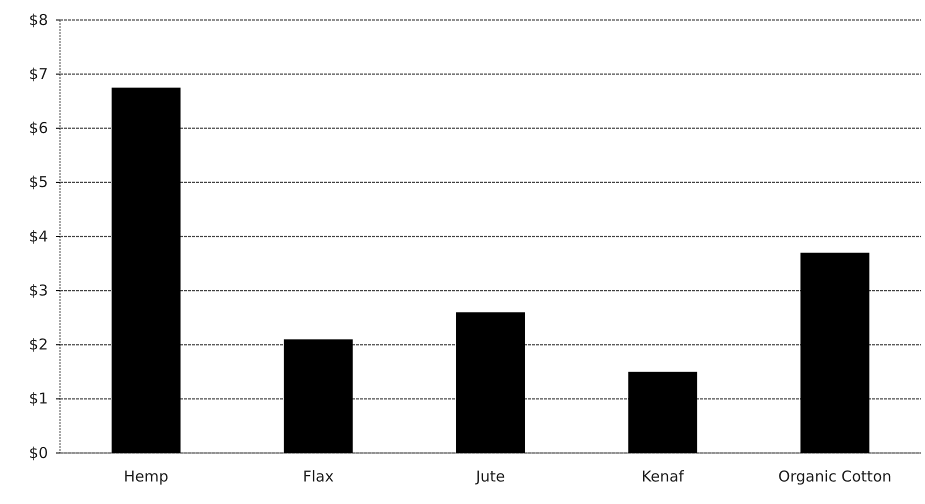 This screenshot has height=504, width=925. What do you see at coordinates (318, 477) in the screenshot?
I see `x-tick-label: Flax` at bounding box center [318, 477].